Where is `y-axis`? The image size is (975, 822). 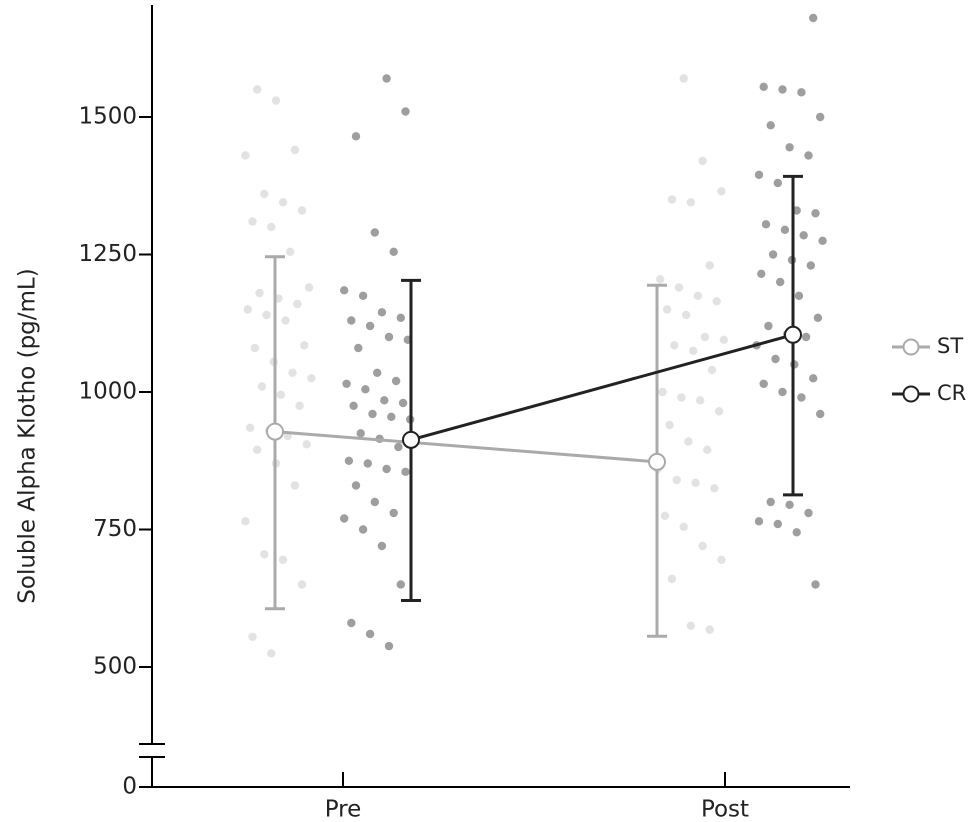
y-axis is located at coordinates (152, 396).